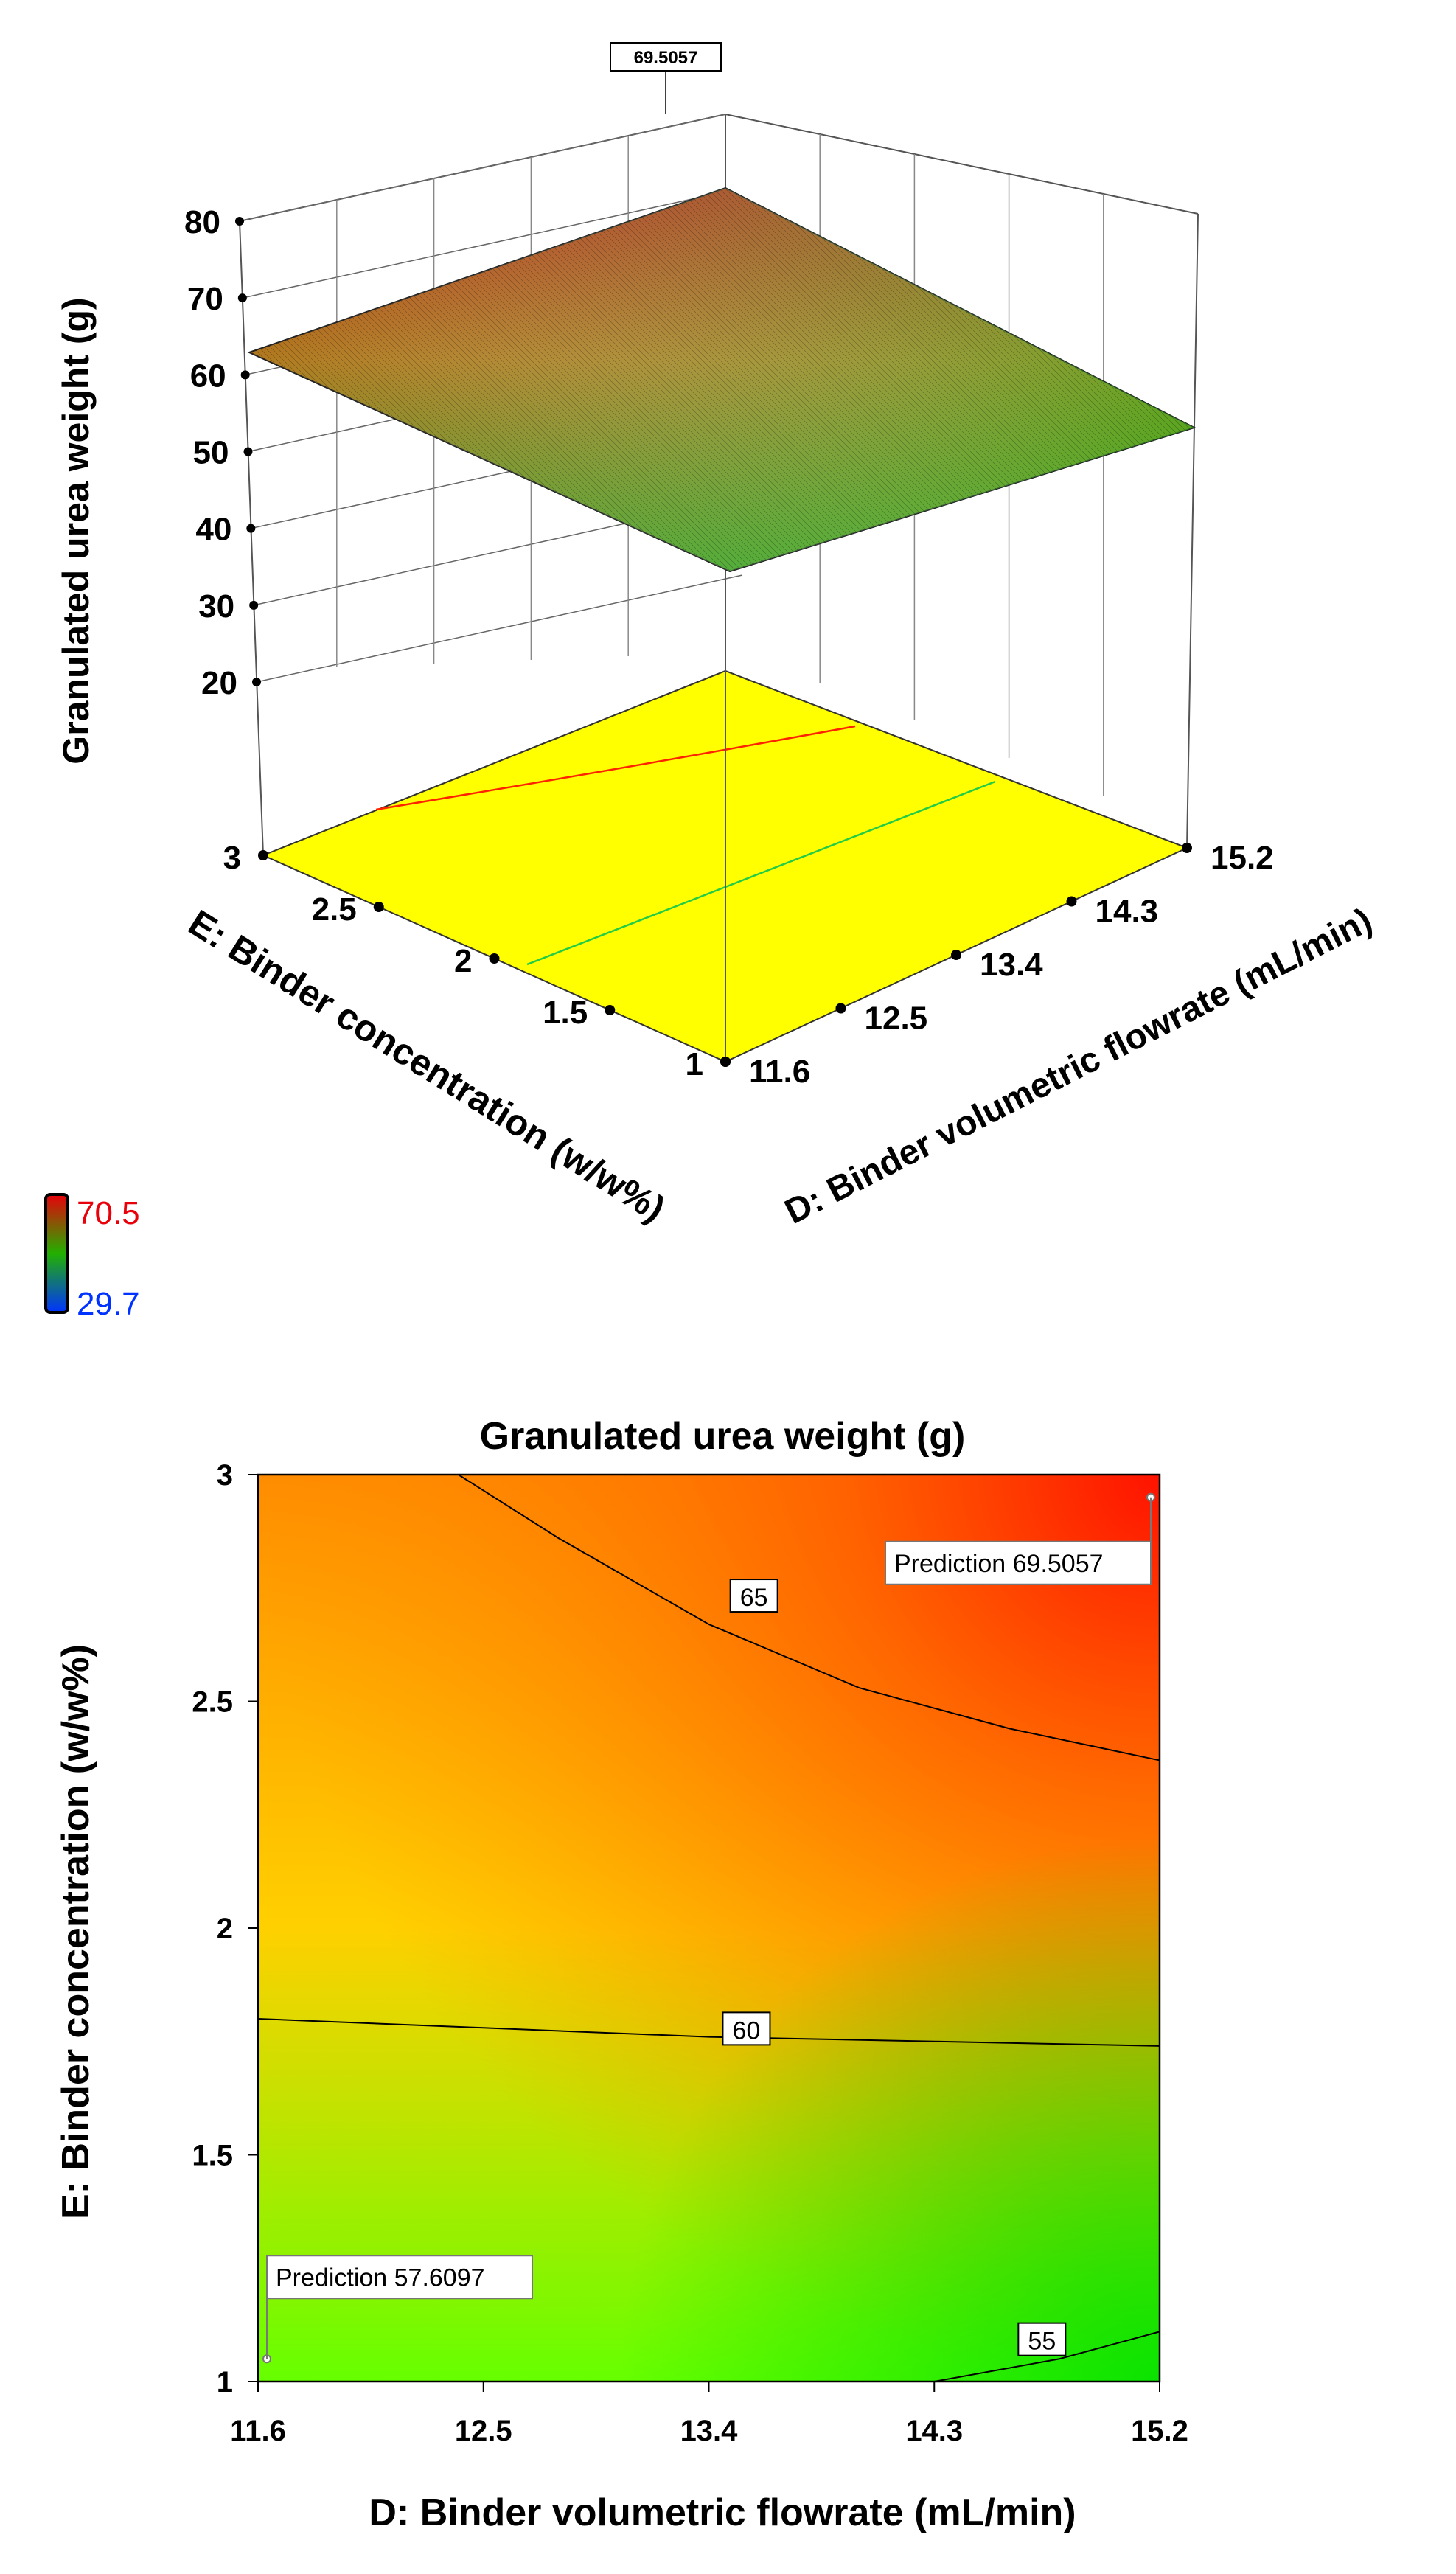 This screenshot has width=1456, height=2574. Describe the element at coordinates (694, 1064) in the screenshot. I see `e-tick-label: 1` at that location.